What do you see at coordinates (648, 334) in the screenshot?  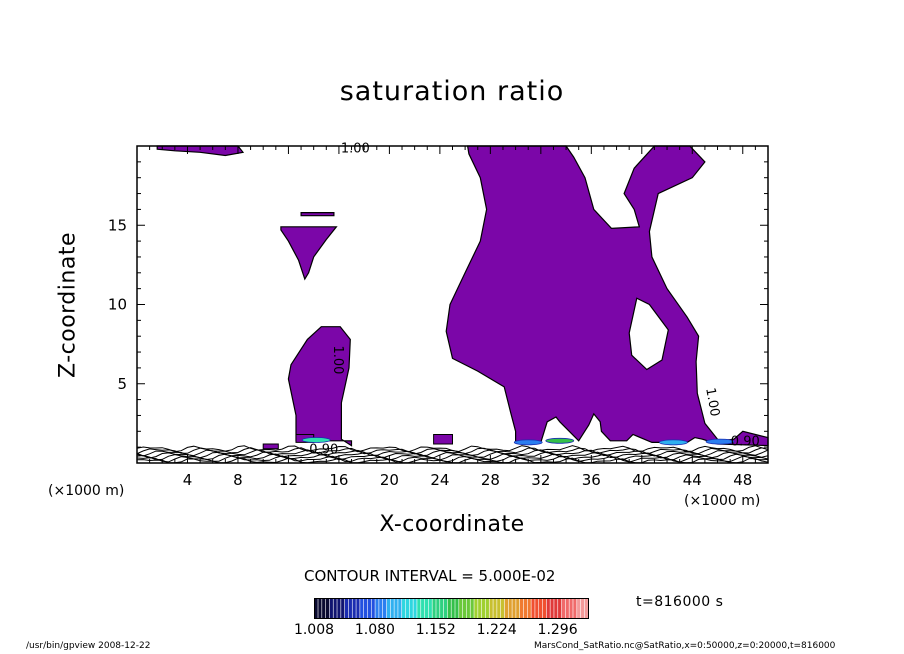 I see `unsaturated-pocket` at bounding box center [648, 334].